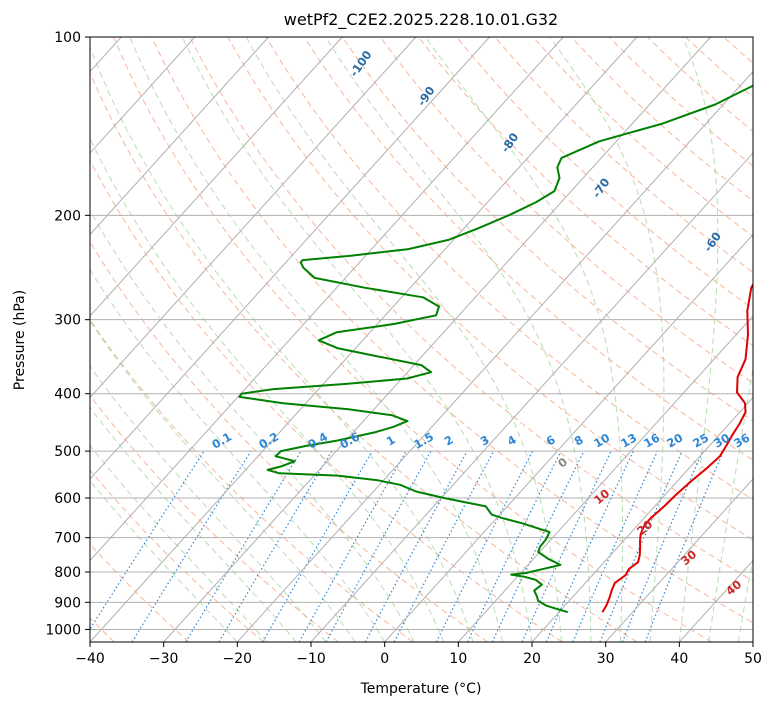 Image resolution: width=775 pixels, height=708 pixels. Describe the element at coordinates (421, 689) in the screenshot. I see `x-axis-label: Temperature (°C)` at that location.